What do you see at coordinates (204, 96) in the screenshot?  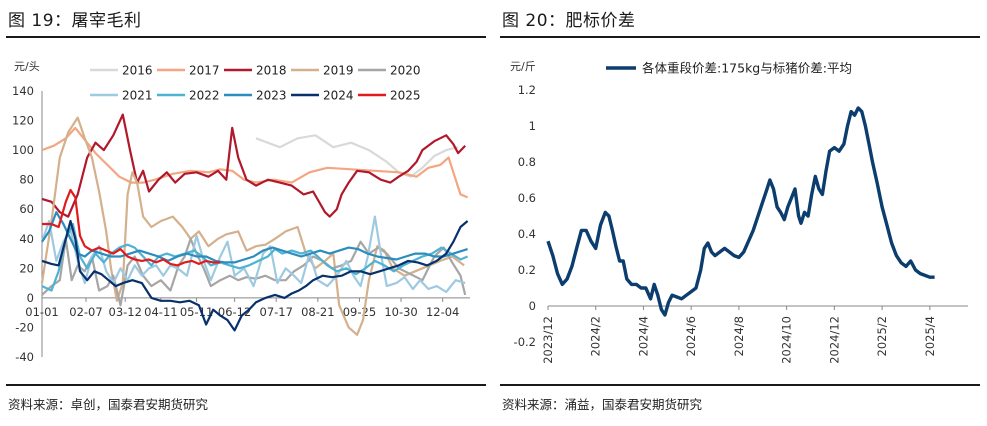 I see `left-legend-label: 2022` at bounding box center [204, 96].